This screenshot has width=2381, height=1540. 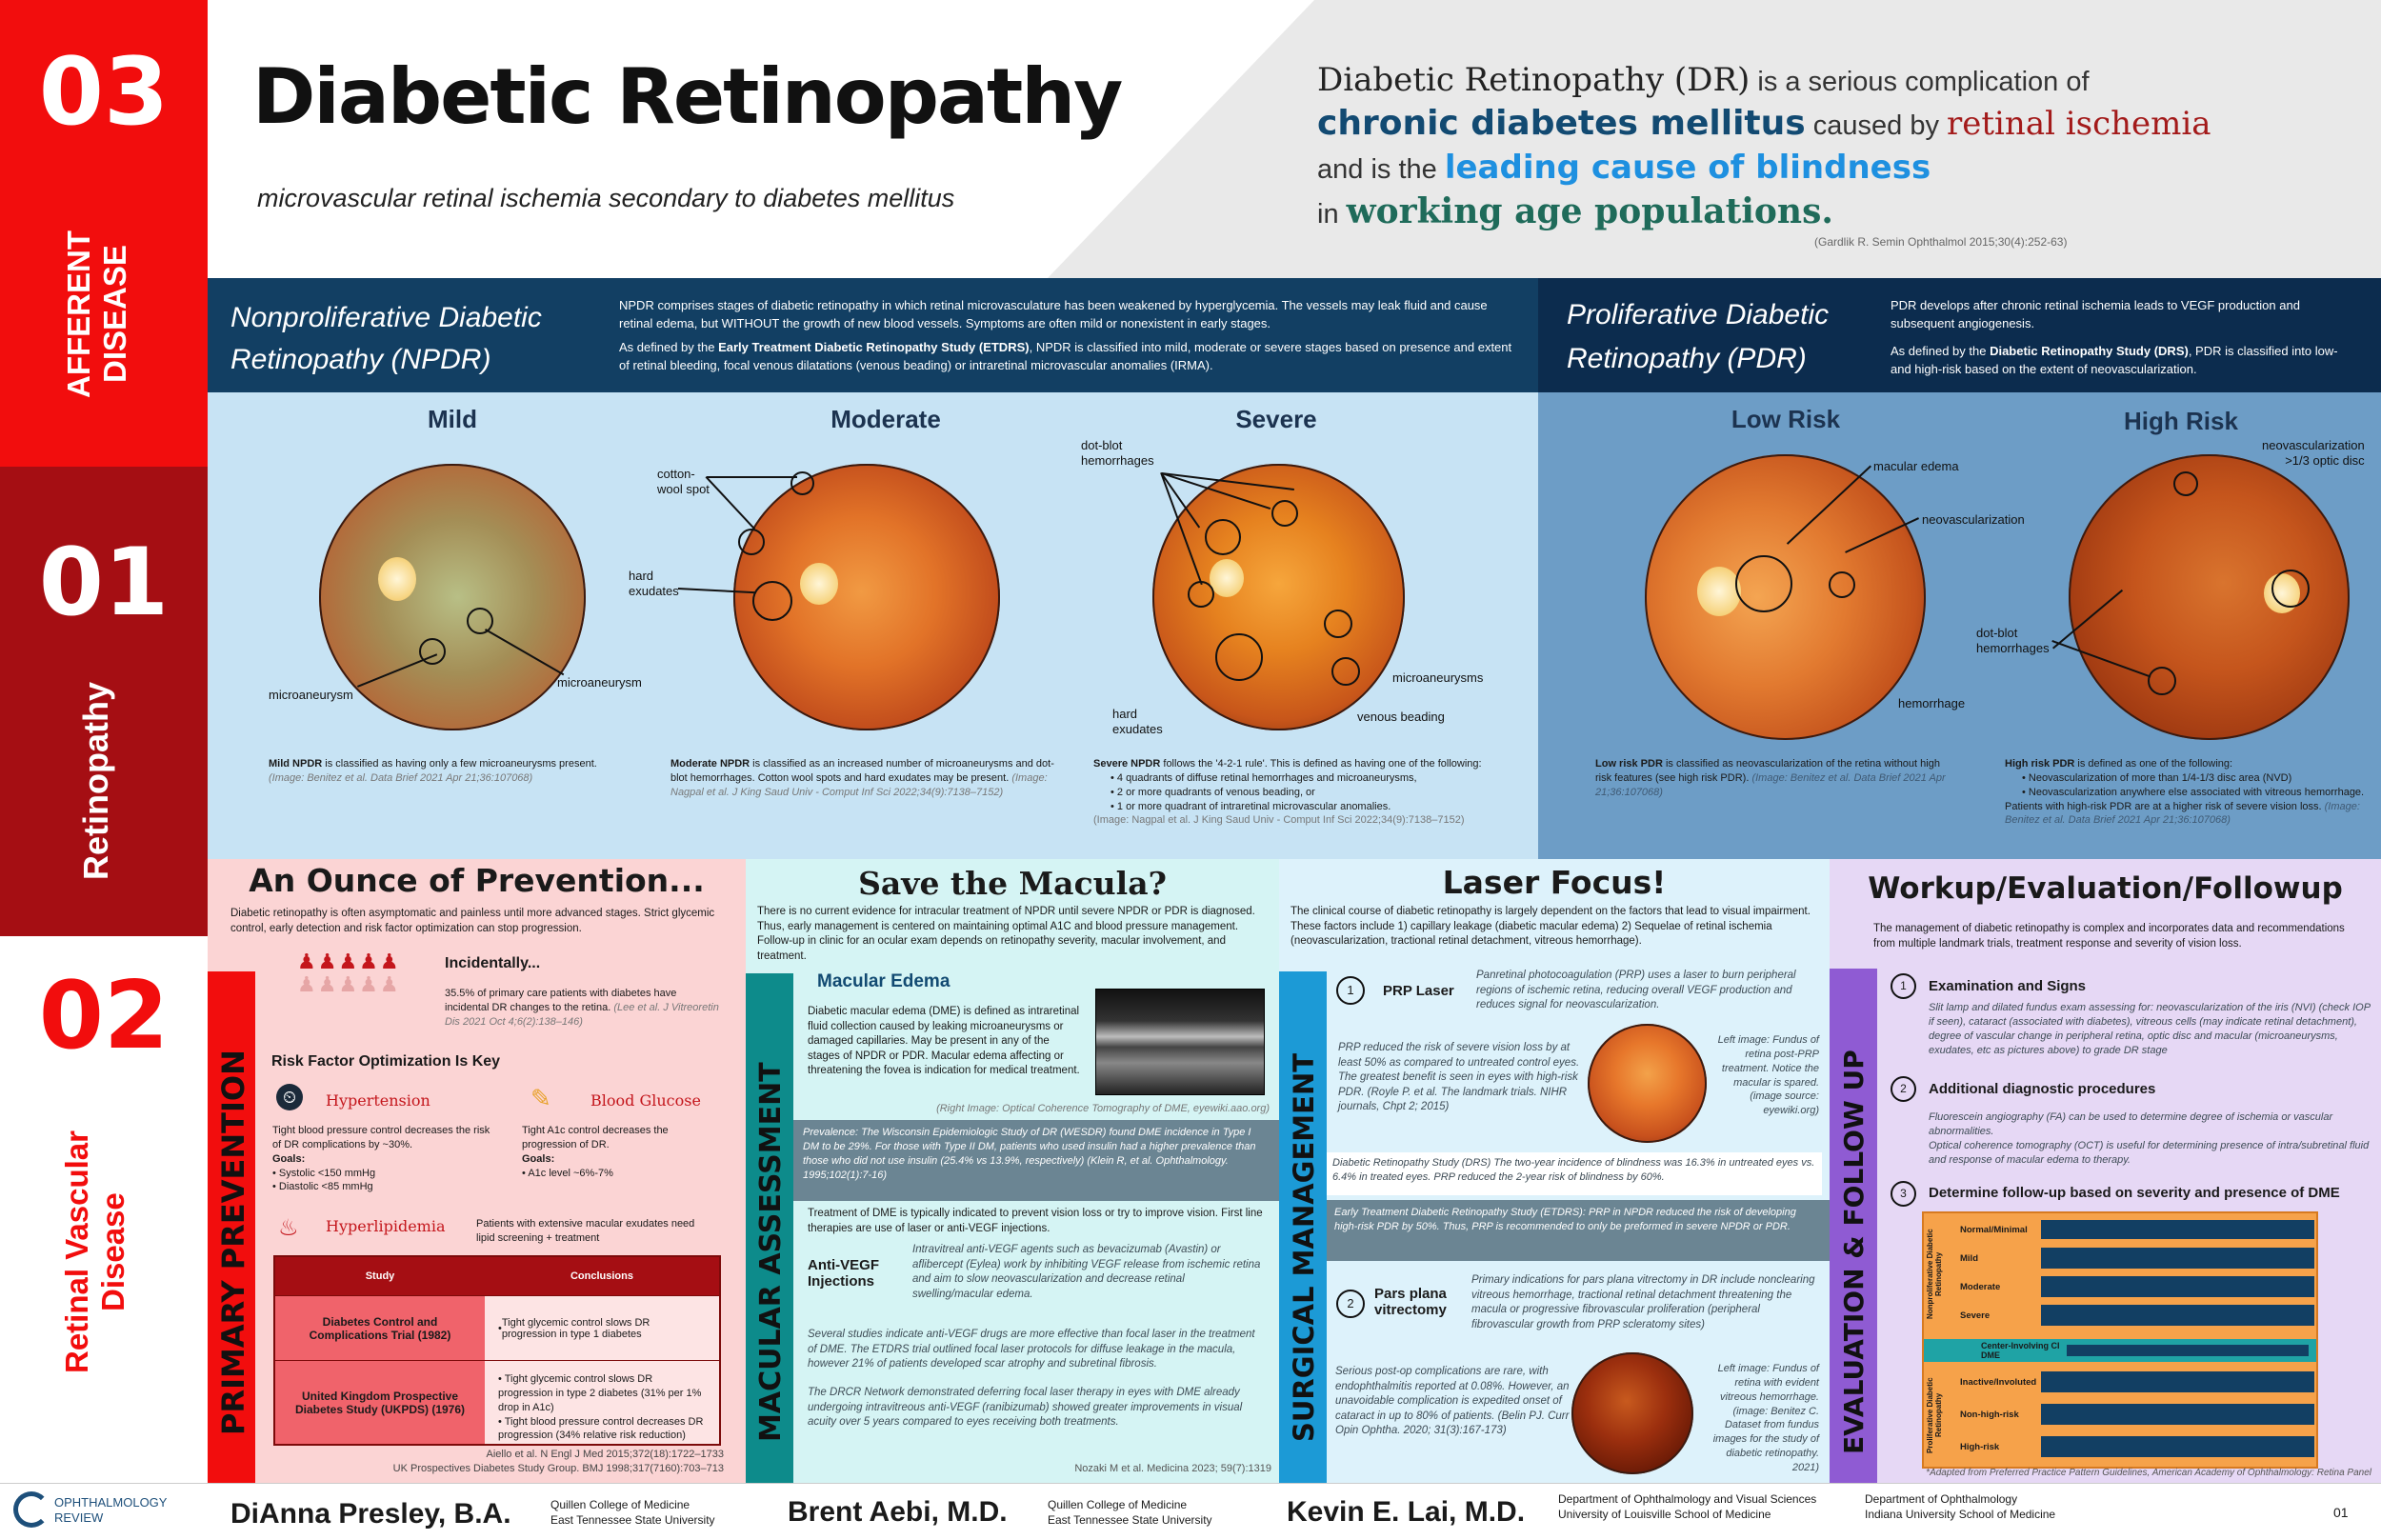 What do you see at coordinates (1994, 1229) in the screenshot?
I see `tbl-row-label: Normal/Minimal` at bounding box center [1994, 1229].